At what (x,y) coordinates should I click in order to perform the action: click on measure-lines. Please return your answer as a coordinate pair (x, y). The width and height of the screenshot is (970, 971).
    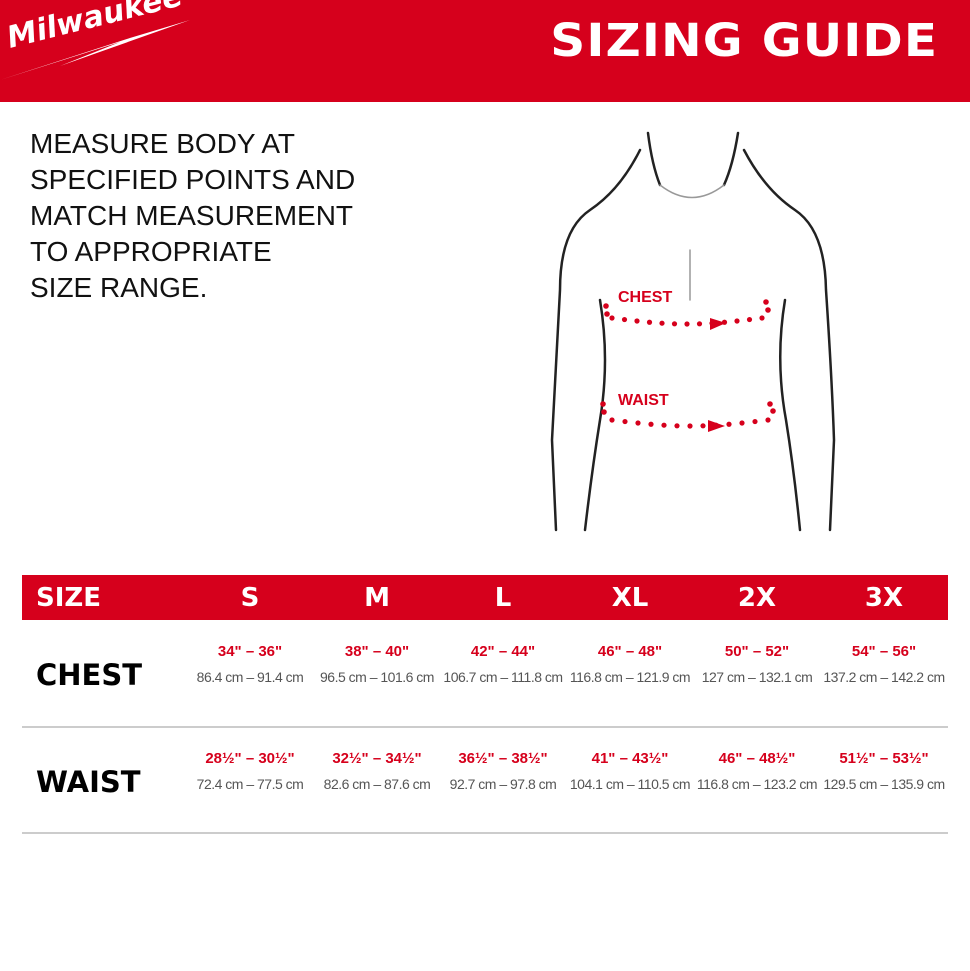
    Looking at the image, I should click on (688, 365).